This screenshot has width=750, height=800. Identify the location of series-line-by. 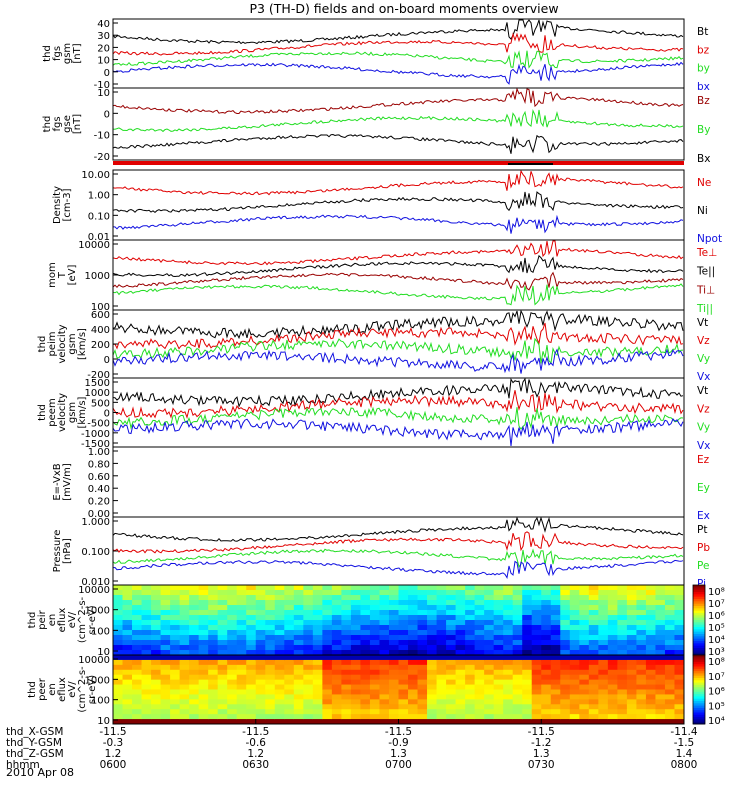
(398, 59).